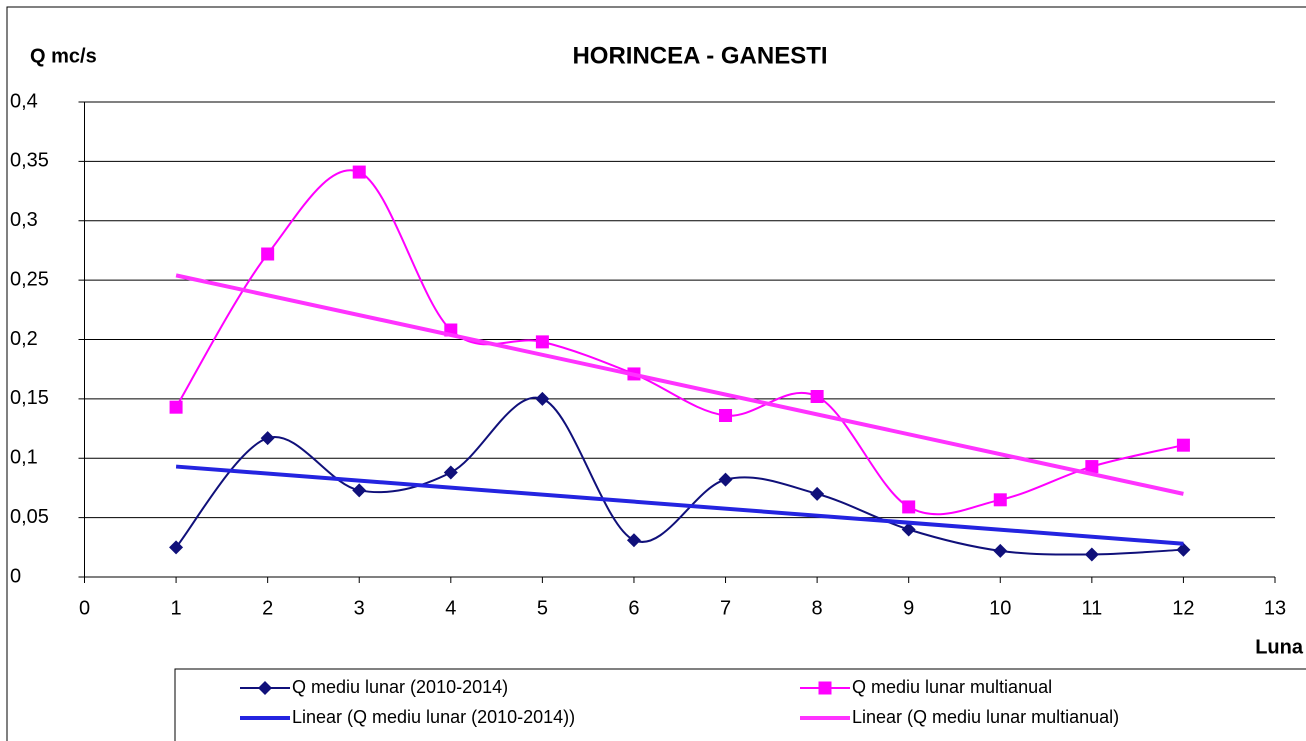  I want to click on x-tick-label: 7, so click(725, 608).